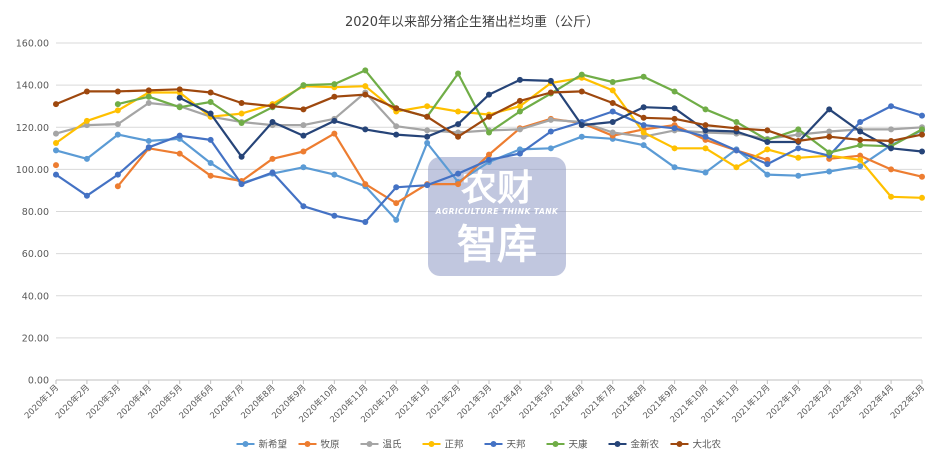  I want to click on watermark-bottom-text: 智库, so click(497, 245).